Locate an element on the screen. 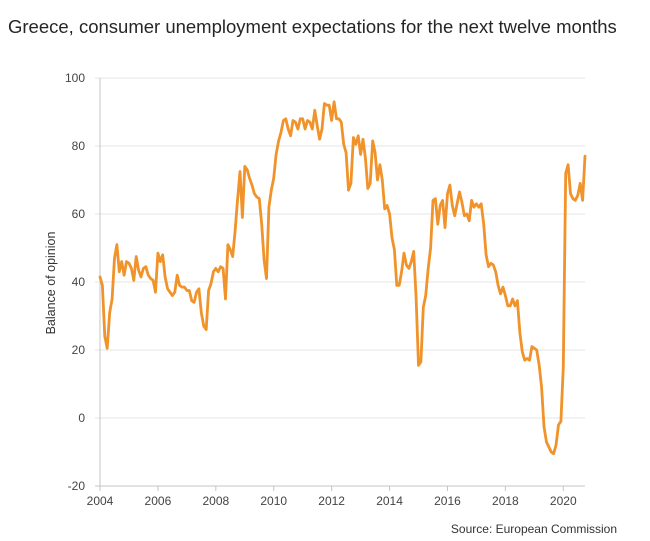 The width and height of the screenshot is (650, 541). source-note: Source: European Commission is located at coordinates (534, 529).